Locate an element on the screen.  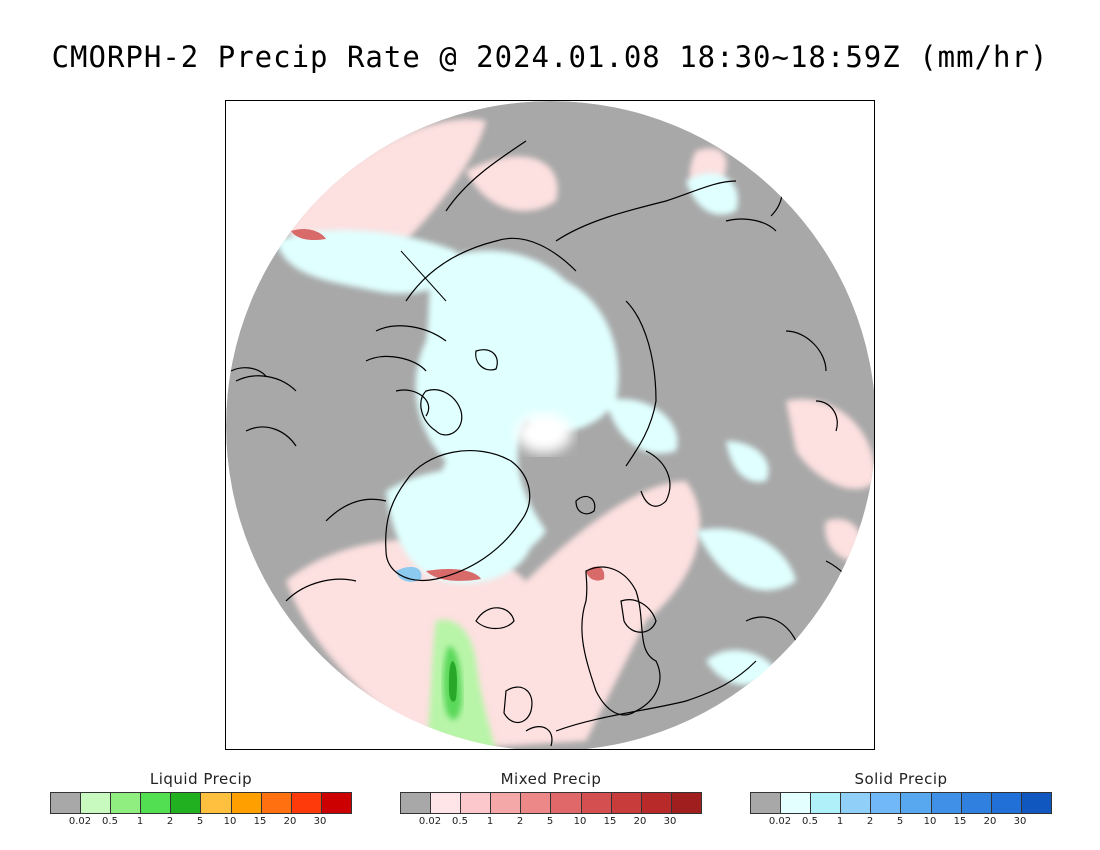
solid-tick-label: 30 is located at coordinates (1020, 821).